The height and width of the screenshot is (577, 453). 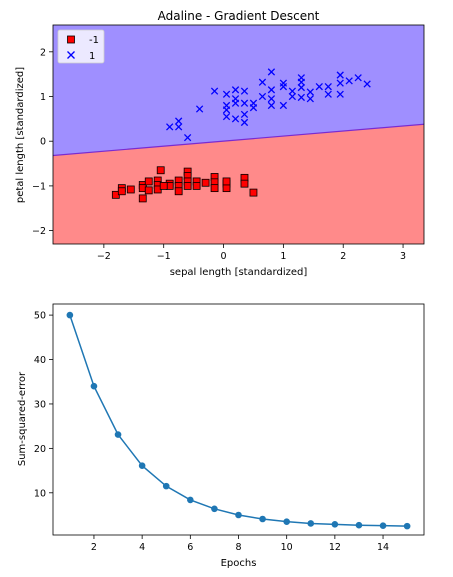 I want to click on y-ticks: −2 −1 0 1 2, so click(x=42, y=142).